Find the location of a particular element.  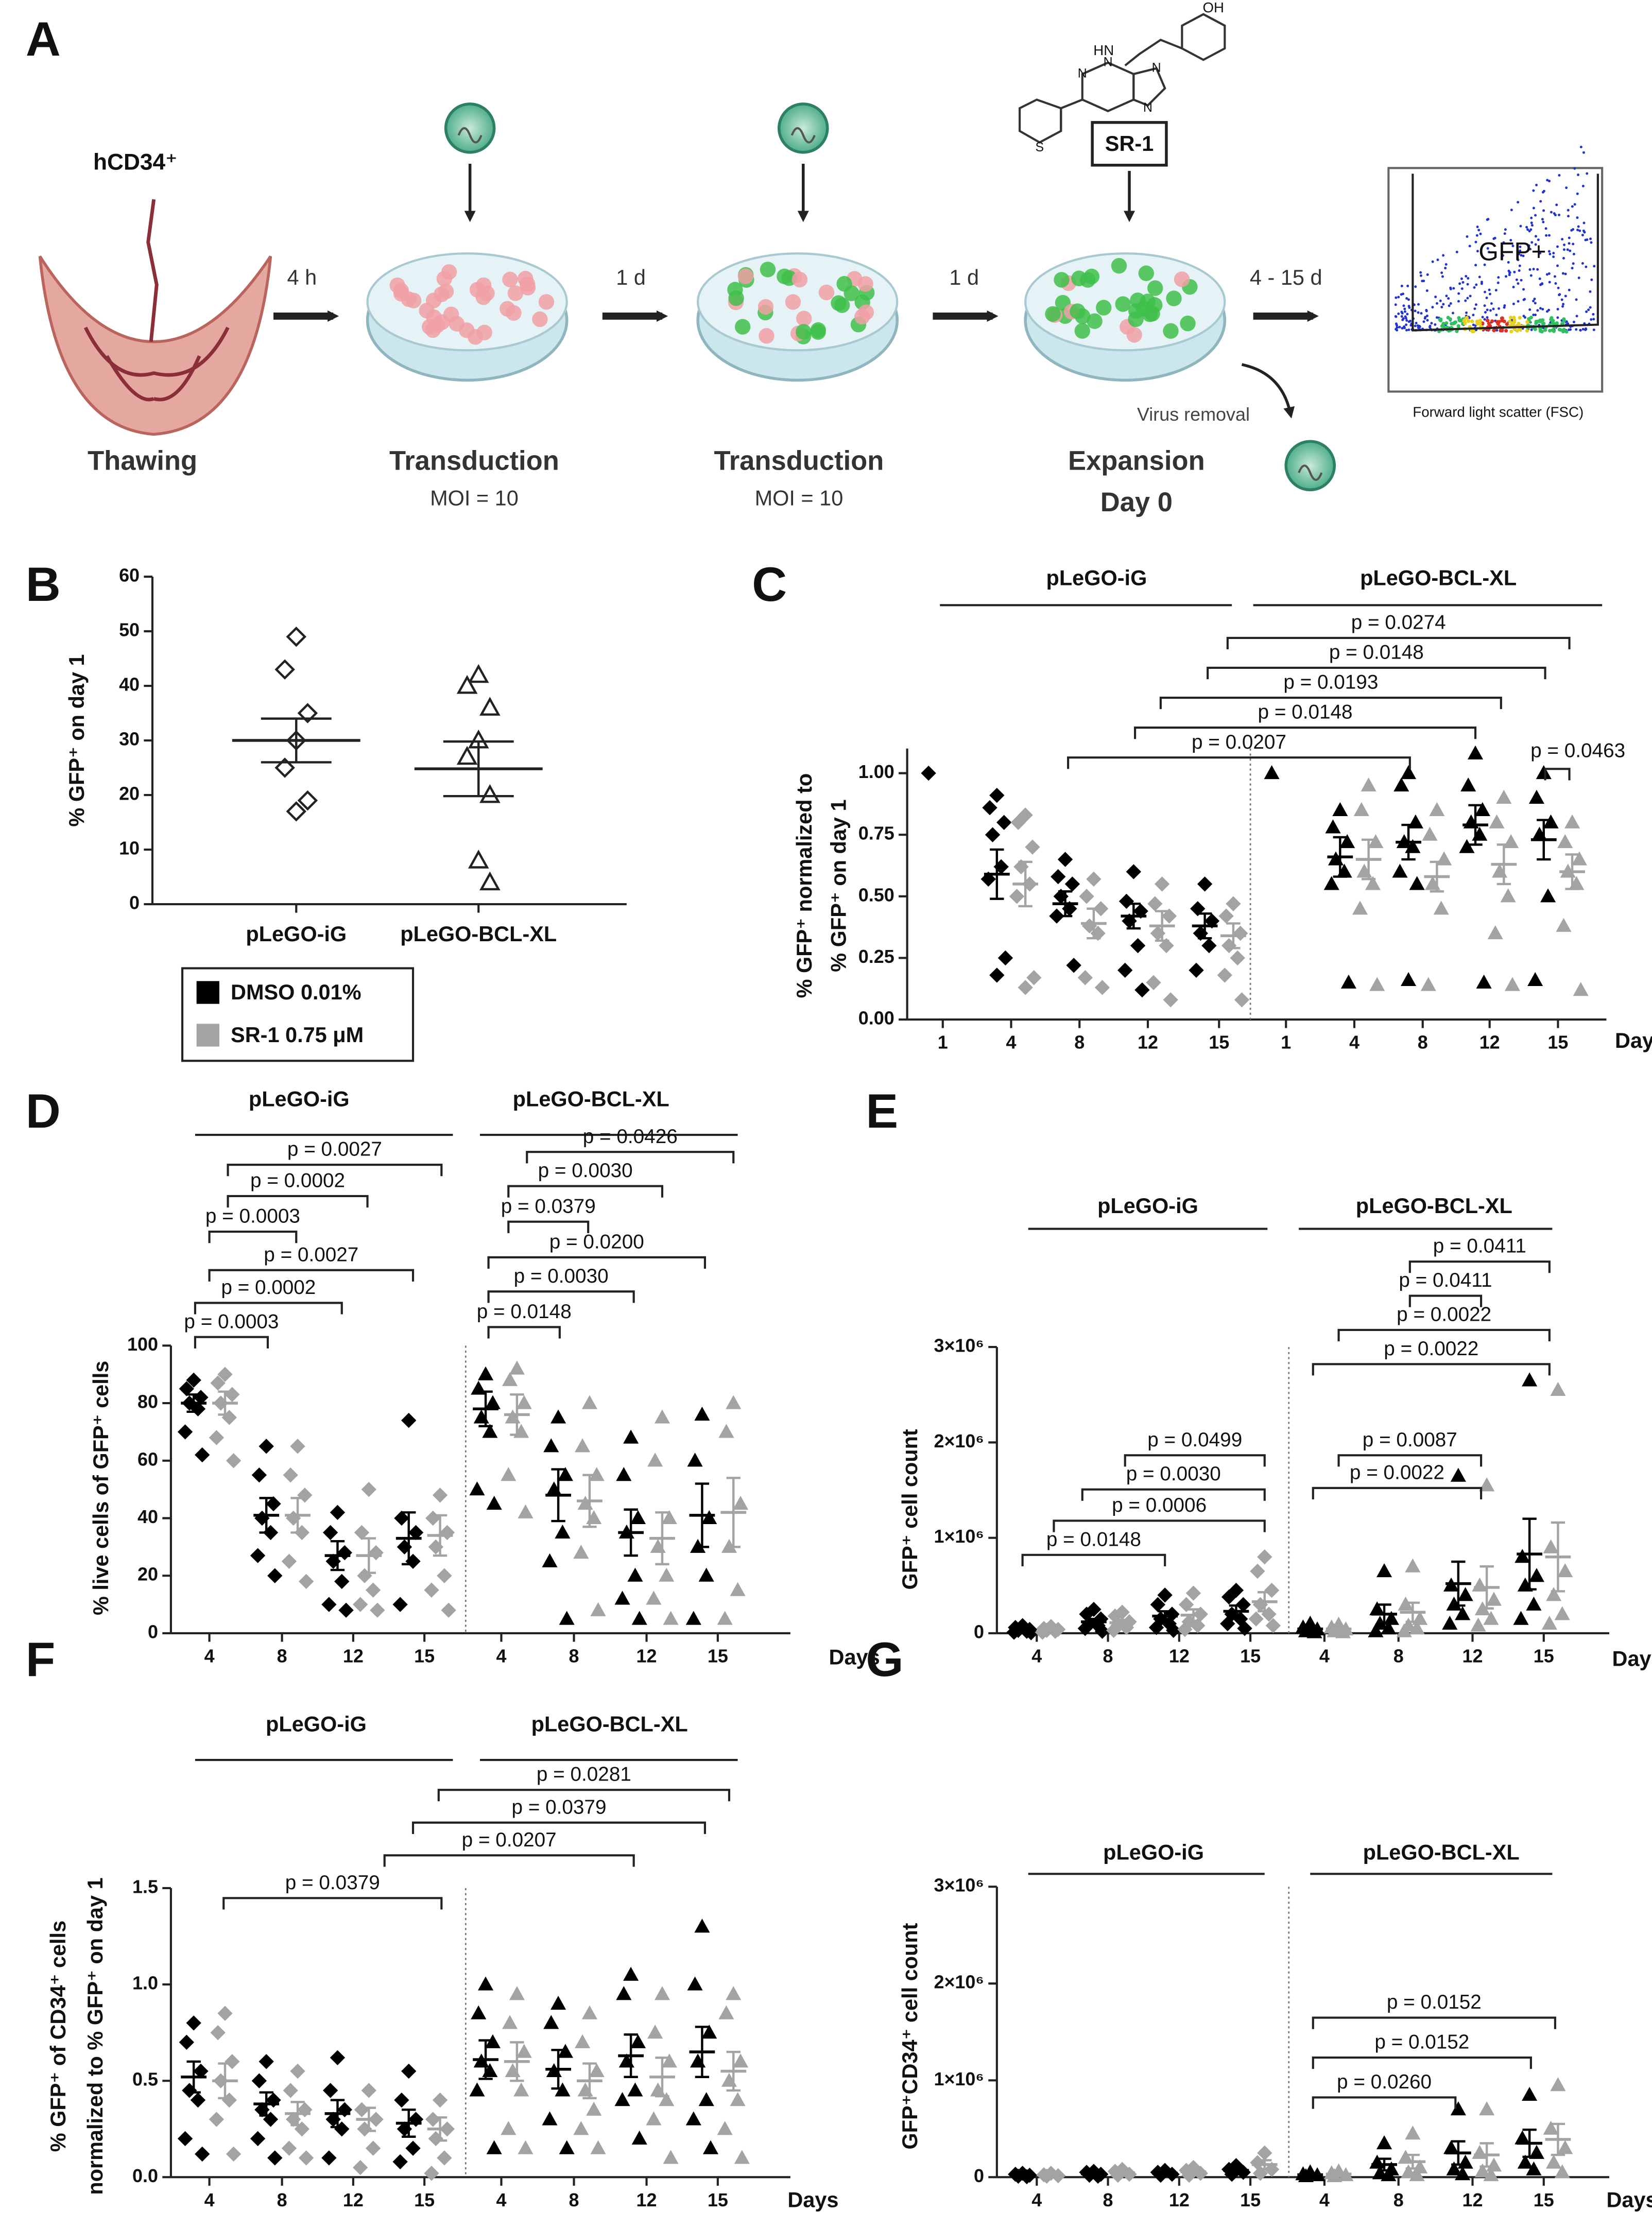

y-tick-label: 80 is located at coordinates (147, 1402).